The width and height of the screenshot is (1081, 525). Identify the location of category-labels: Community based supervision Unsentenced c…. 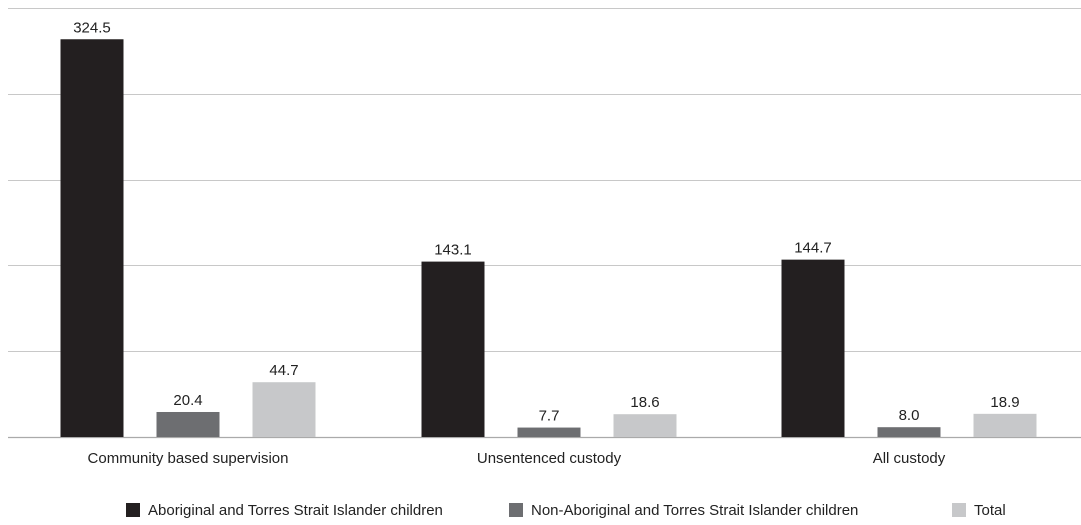
(517, 458).